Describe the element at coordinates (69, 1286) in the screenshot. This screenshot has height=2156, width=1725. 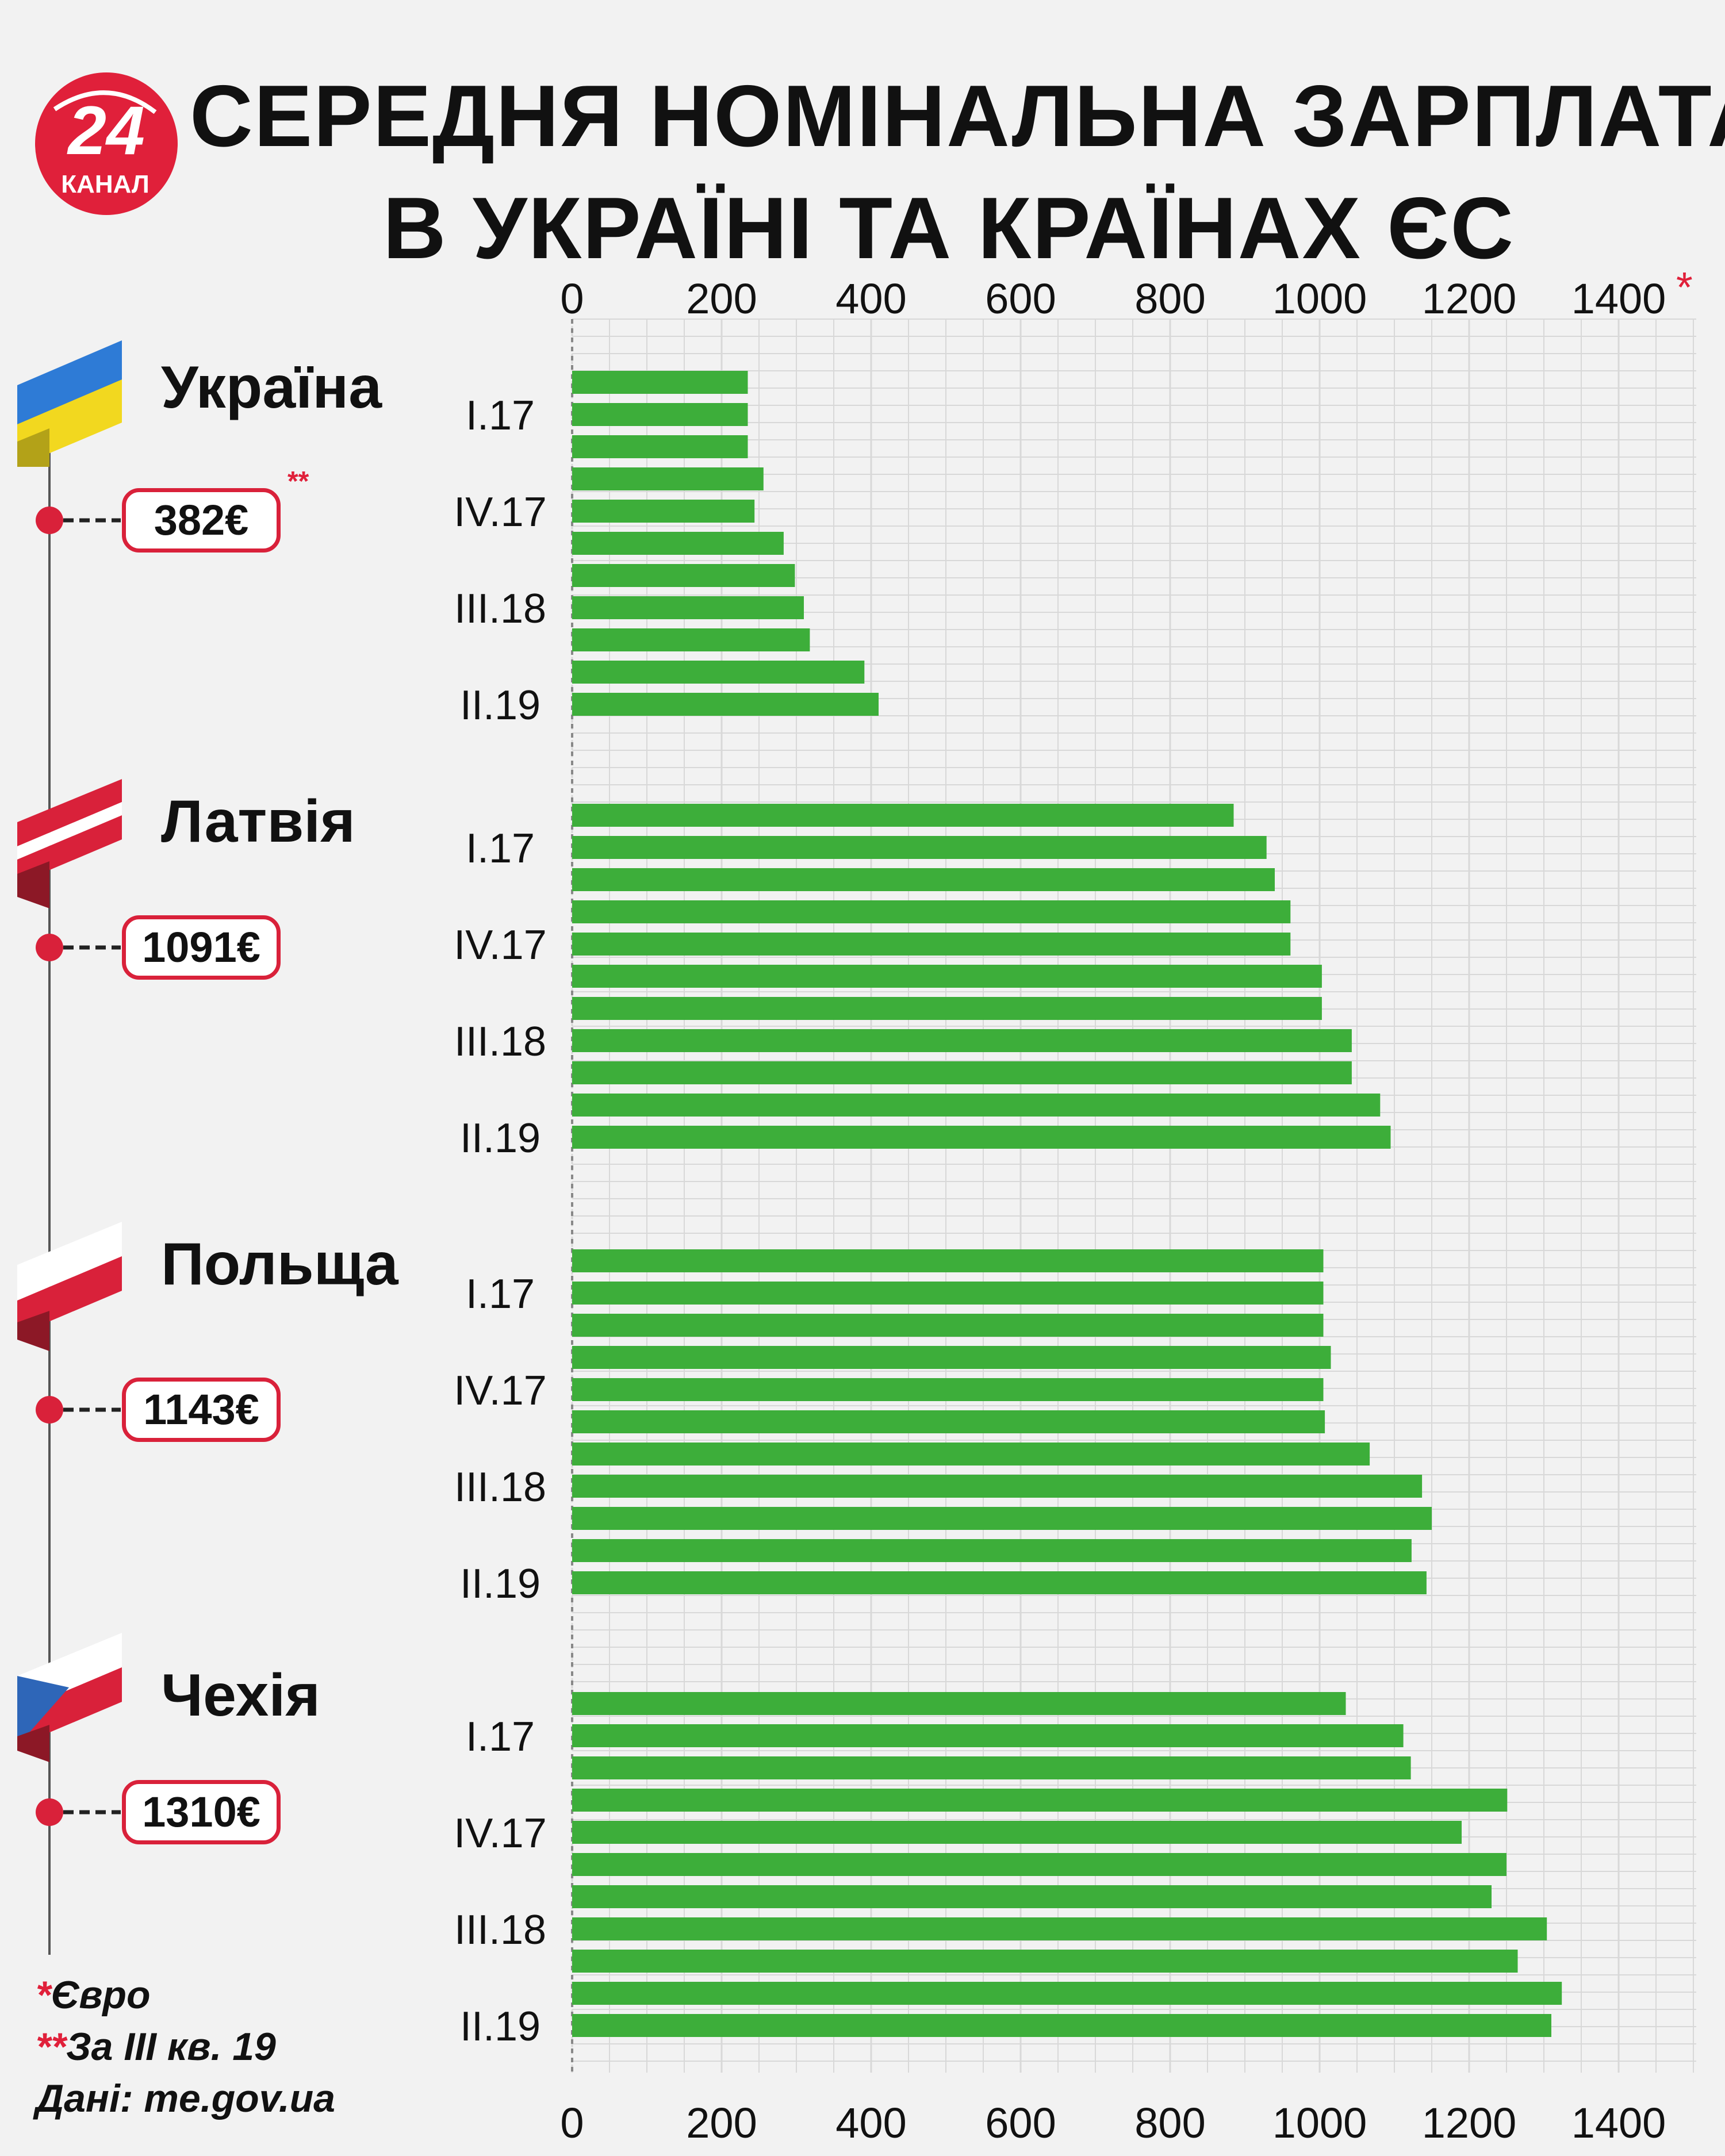
I see `poland-flag-icon` at that location.